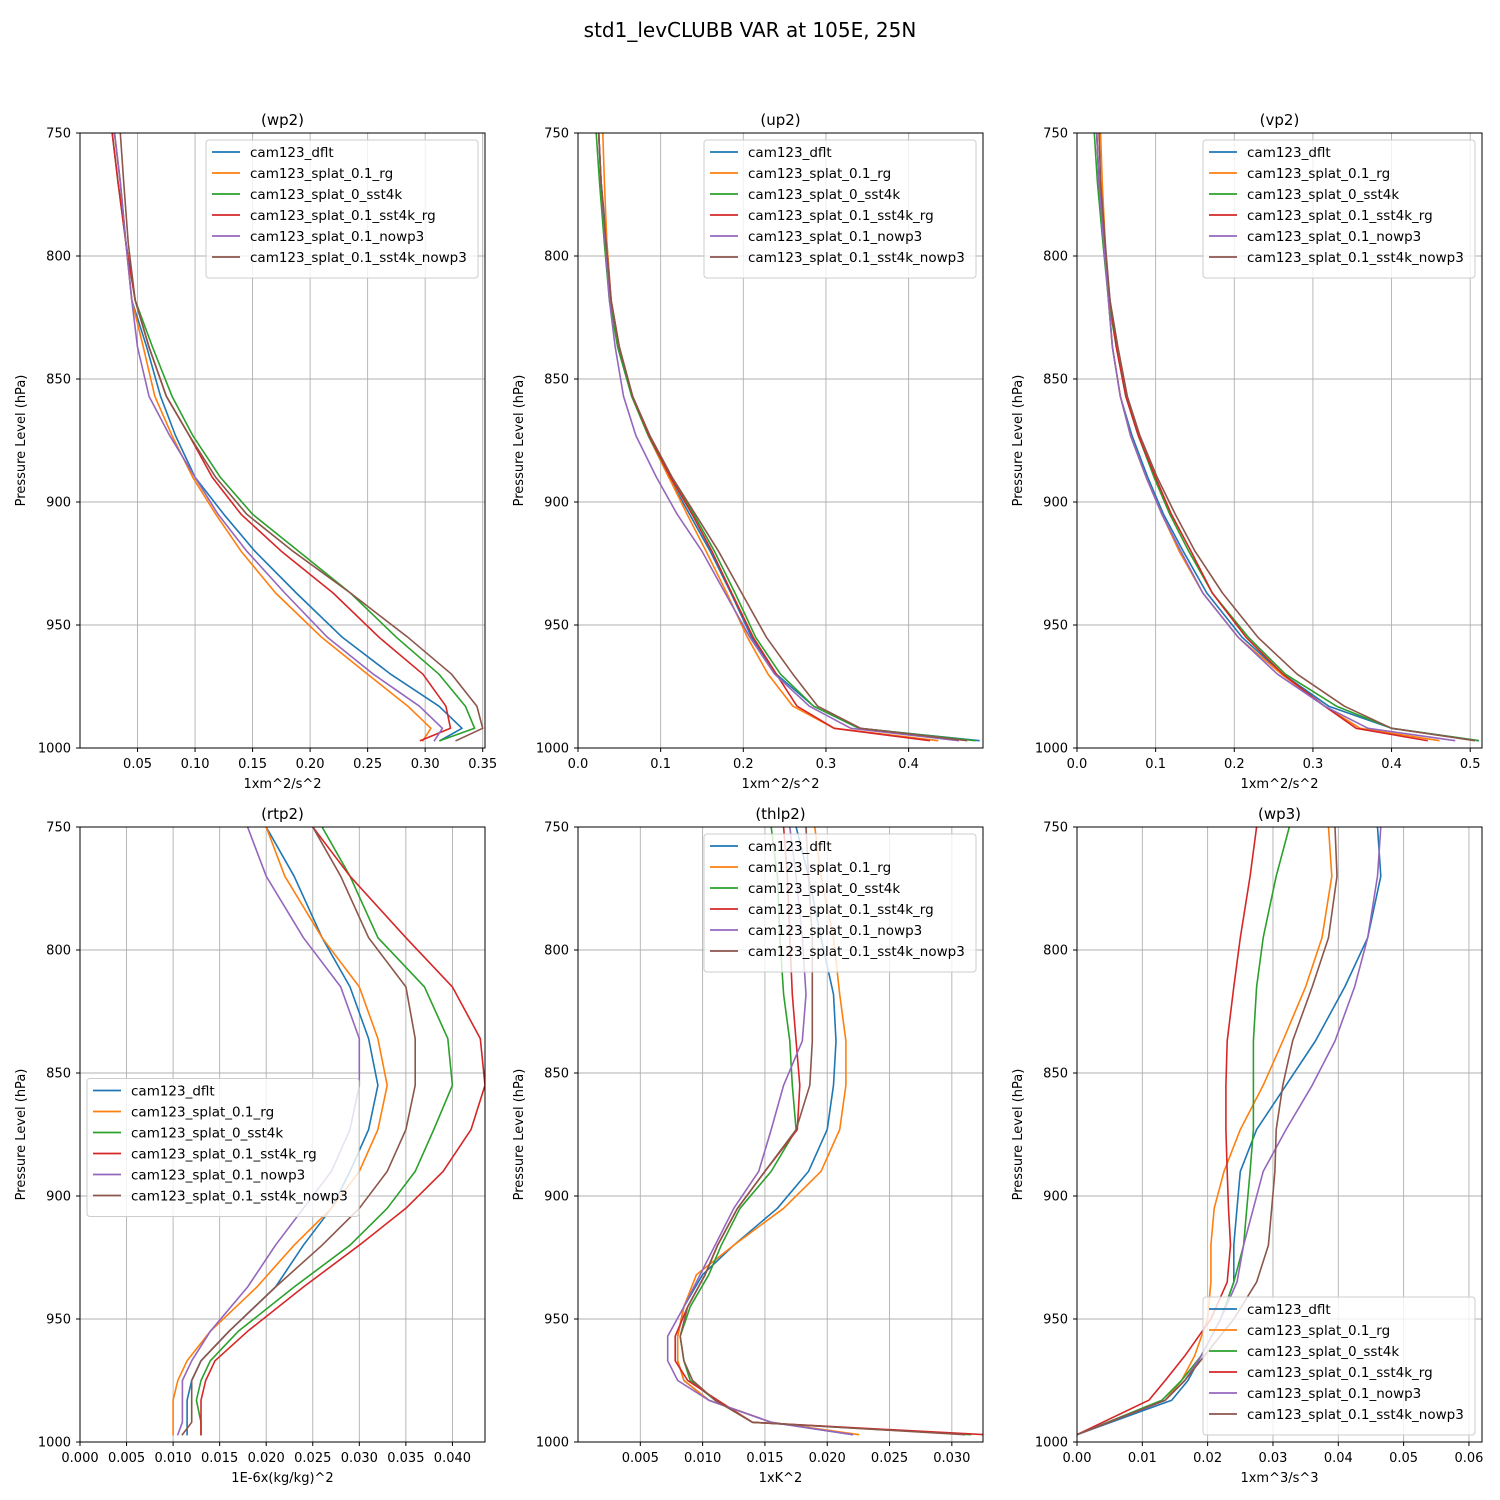  What do you see at coordinates (827, 1458) in the screenshot?
I see `x-tick-label: 0.020` at bounding box center [827, 1458].